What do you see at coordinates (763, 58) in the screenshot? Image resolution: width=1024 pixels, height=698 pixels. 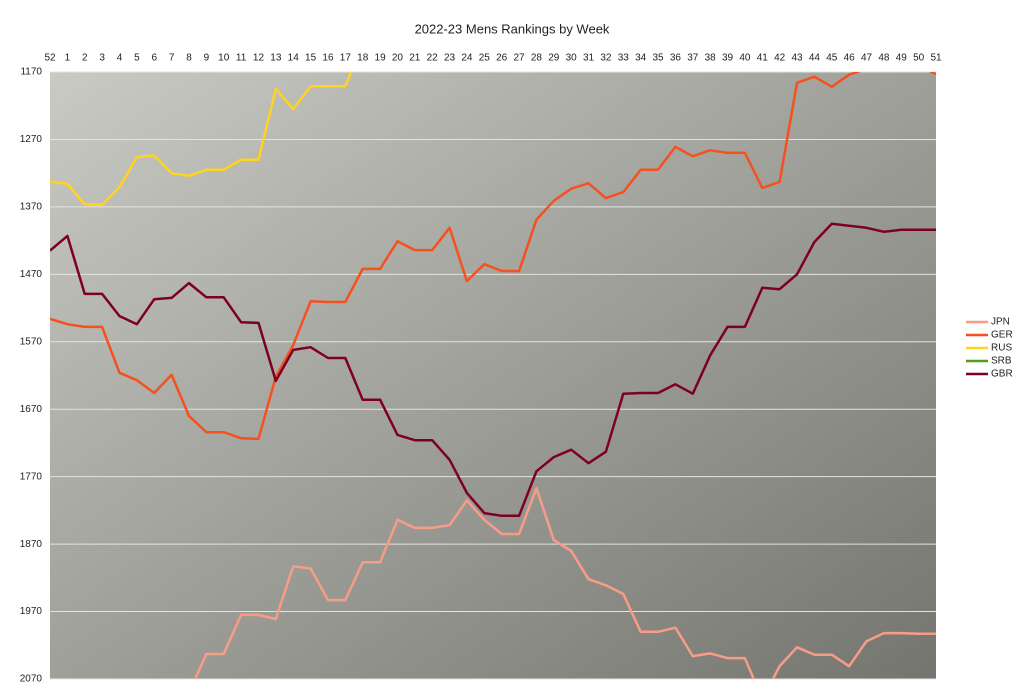 I see `x-tick-label: 41` at bounding box center [763, 58].